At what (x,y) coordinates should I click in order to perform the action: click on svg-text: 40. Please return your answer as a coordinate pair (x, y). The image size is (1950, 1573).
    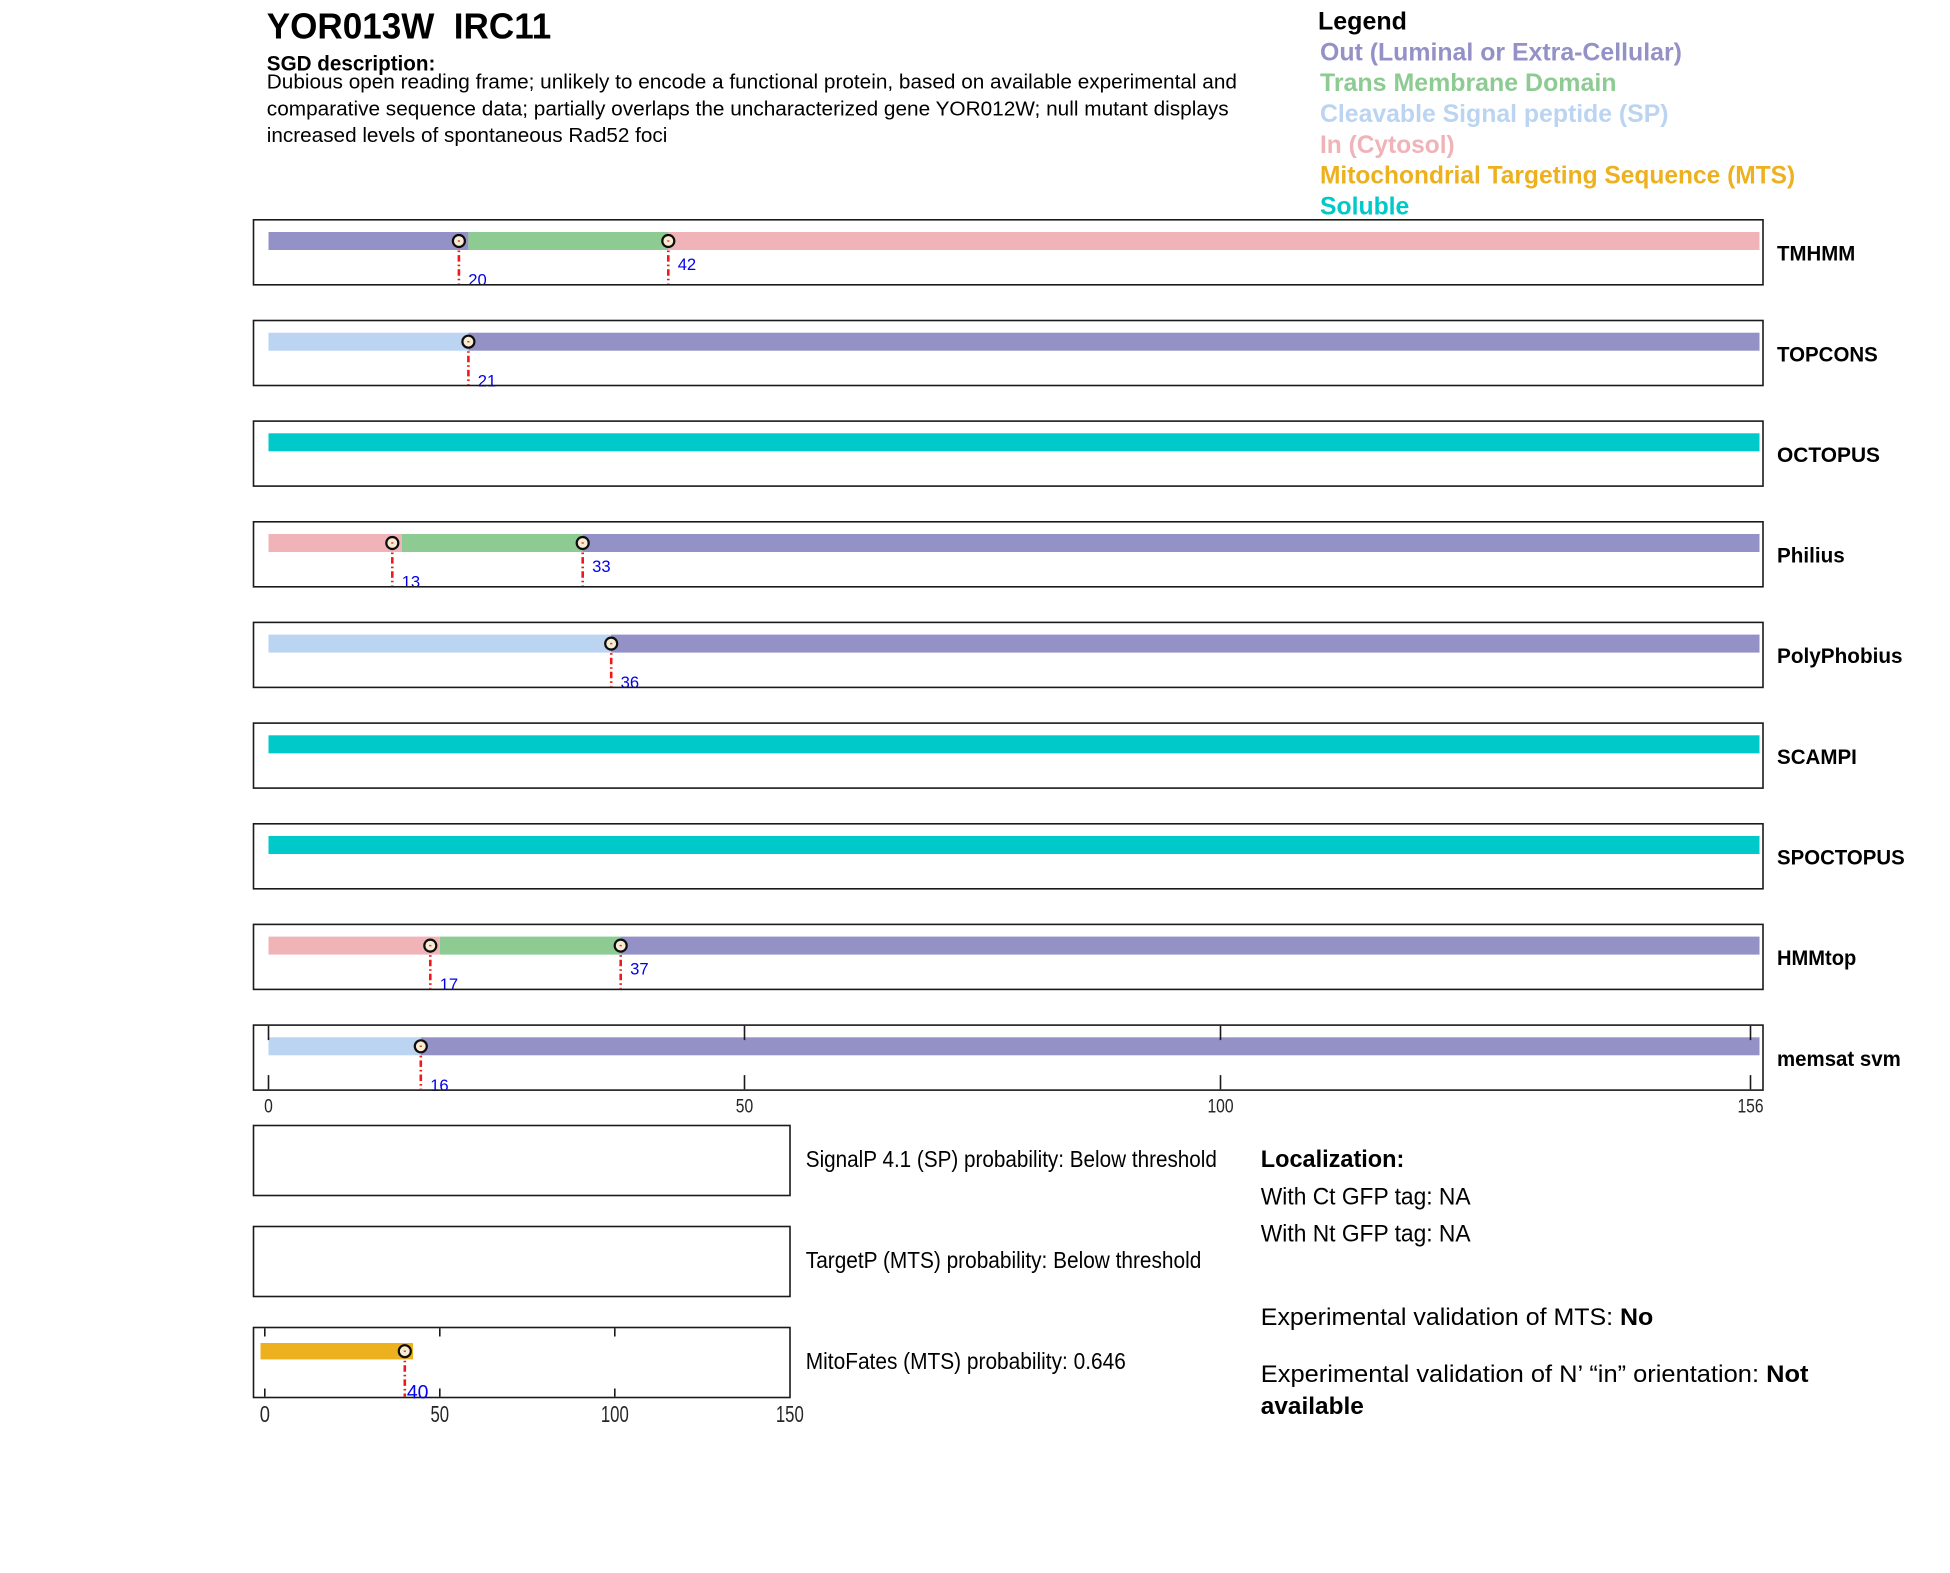
    Looking at the image, I should click on (418, 1393).